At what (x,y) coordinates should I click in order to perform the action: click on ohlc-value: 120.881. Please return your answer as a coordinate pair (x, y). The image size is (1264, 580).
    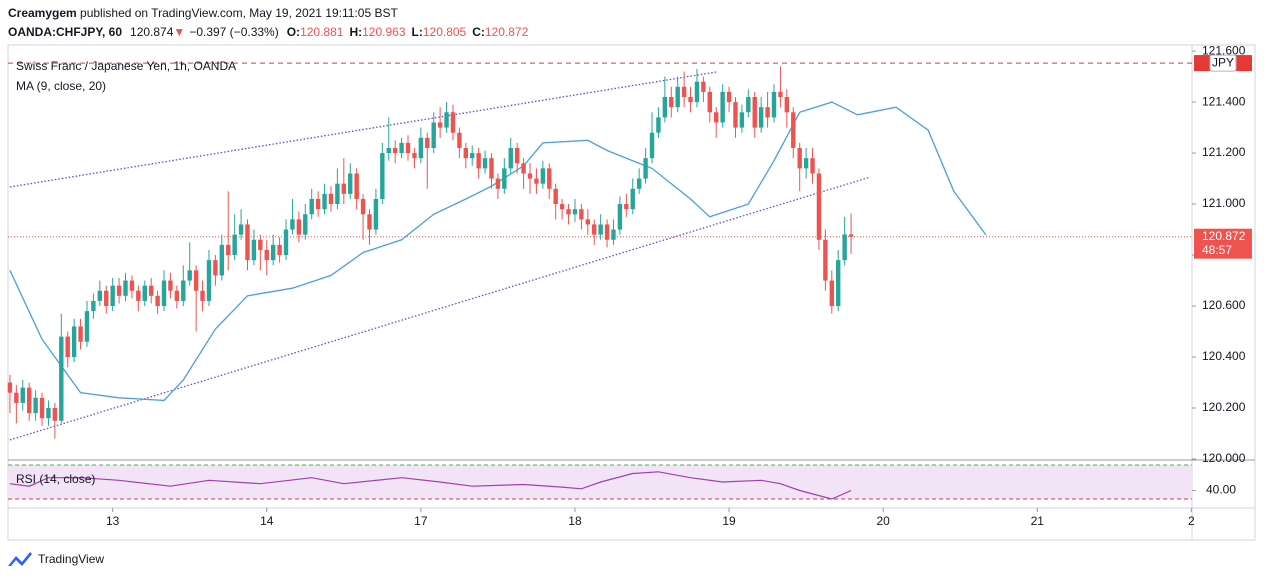
    Looking at the image, I should click on (322, 32).